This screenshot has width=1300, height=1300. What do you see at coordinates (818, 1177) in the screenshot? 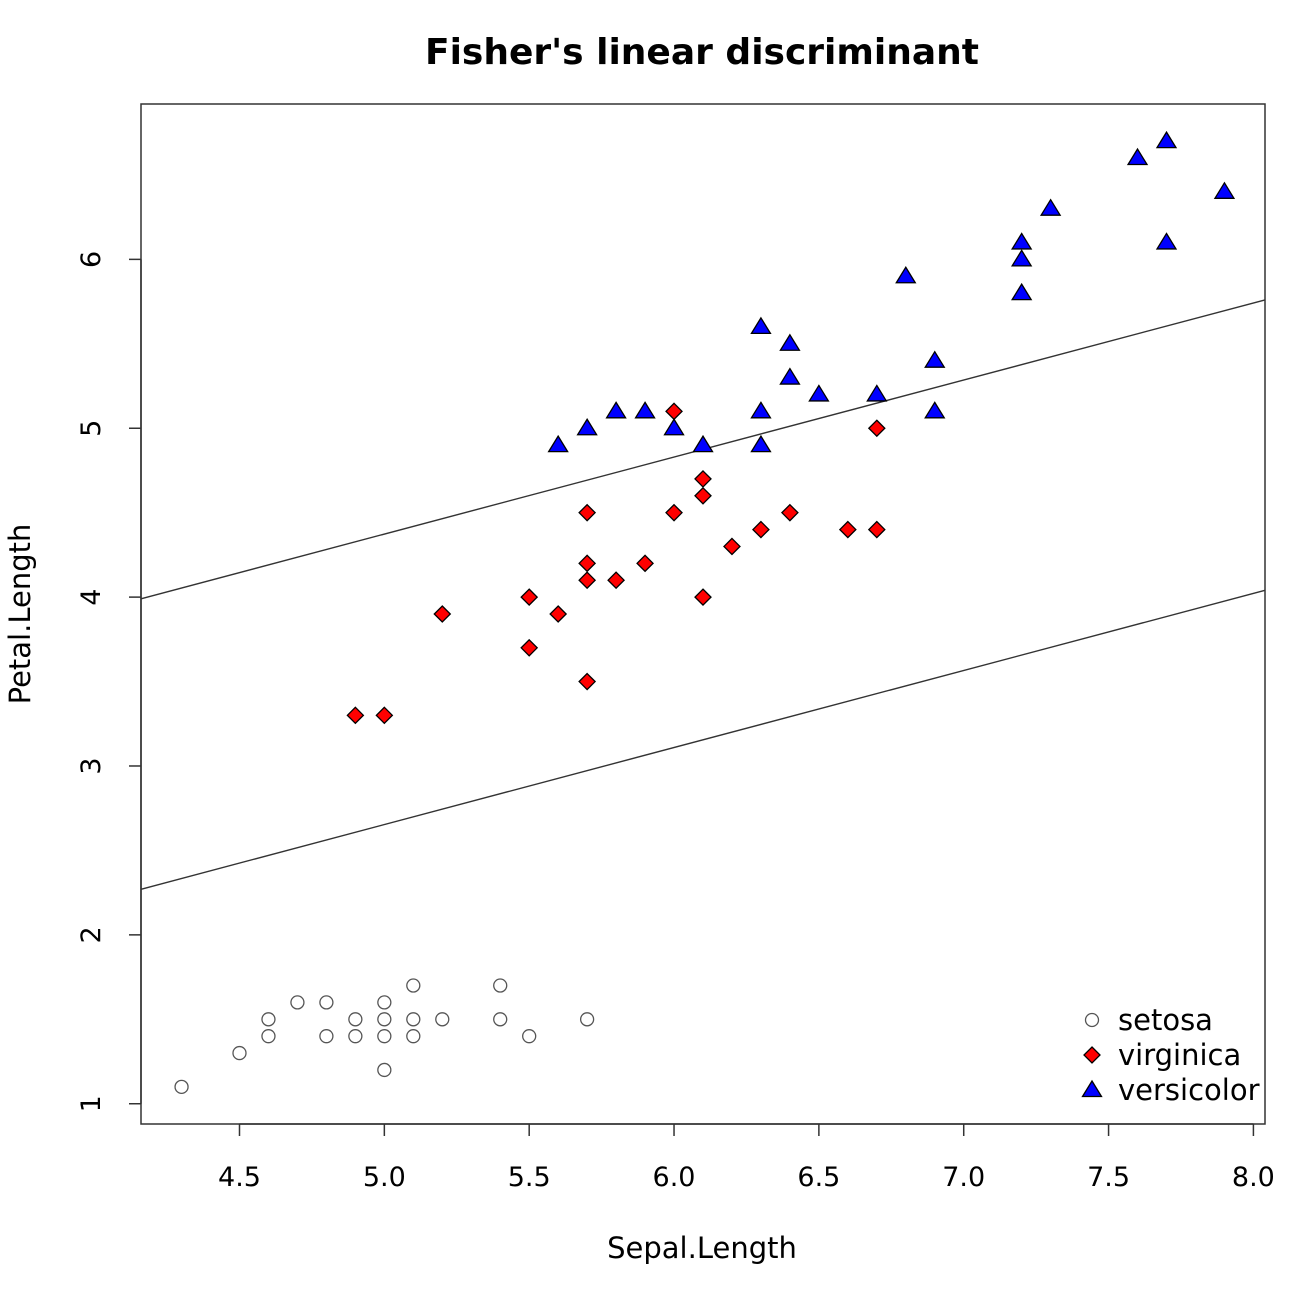
I see `x-tick-label: 6.5` at bounding box center [818, 1177].